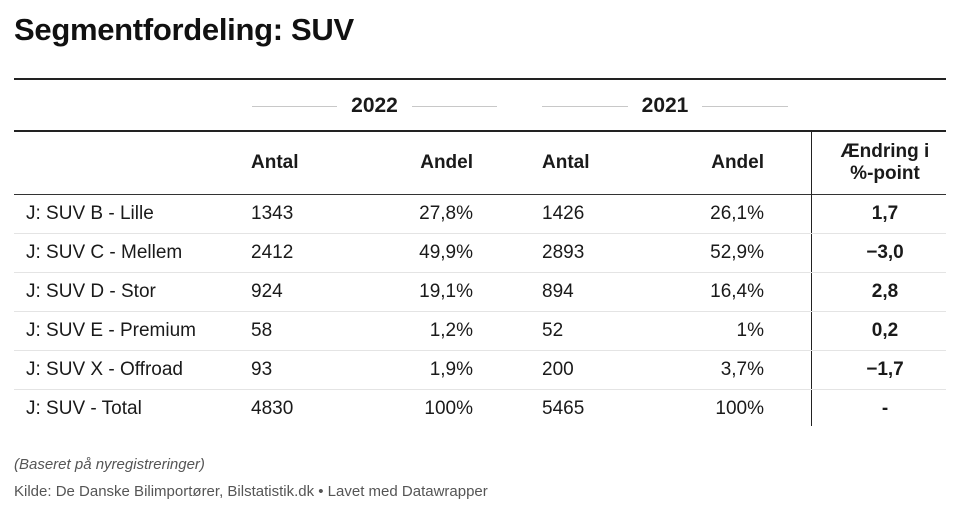 Image resolution: width=960 pixels, height=516 pixels. What do you see at coordinates (109, 464) in the screenshot?
I see `footnote: (Baseret på nyregistreringer)` at bounding box center [109, 464].